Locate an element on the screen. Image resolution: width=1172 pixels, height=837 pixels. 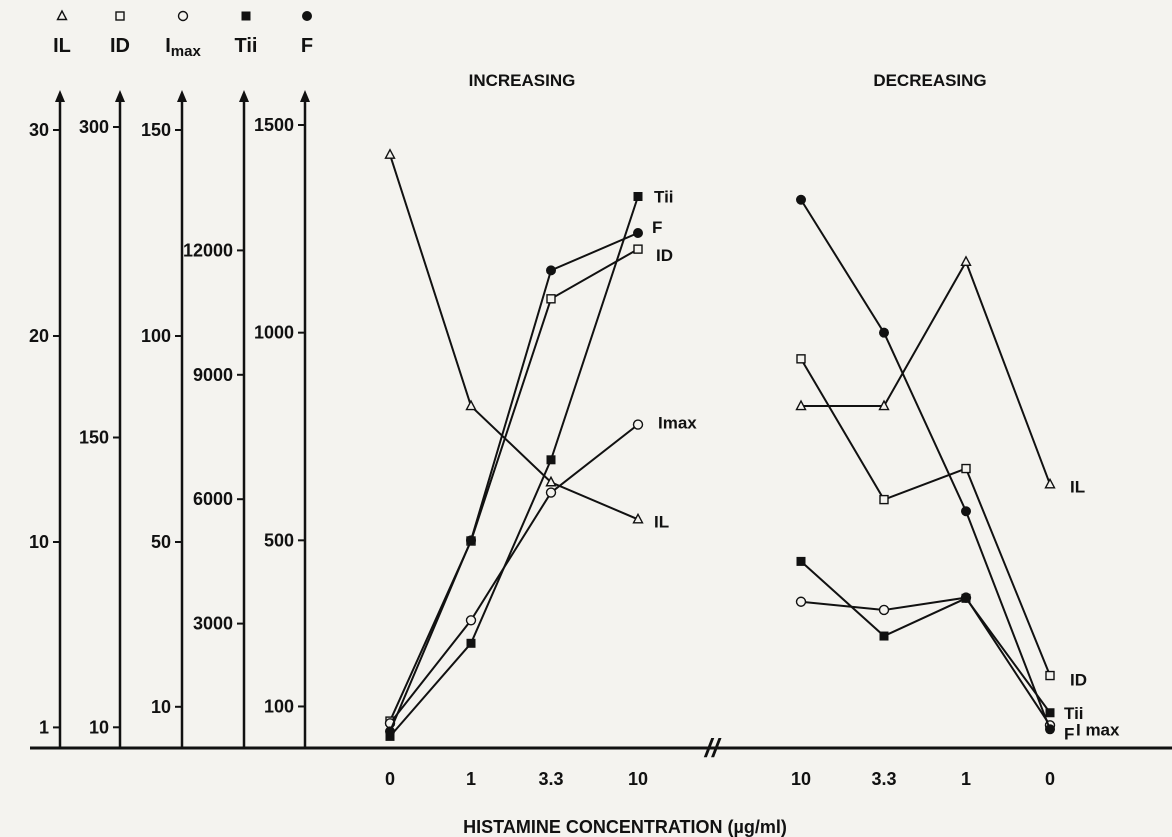
legend-label-id: ID is located at coordinates (120, 46).